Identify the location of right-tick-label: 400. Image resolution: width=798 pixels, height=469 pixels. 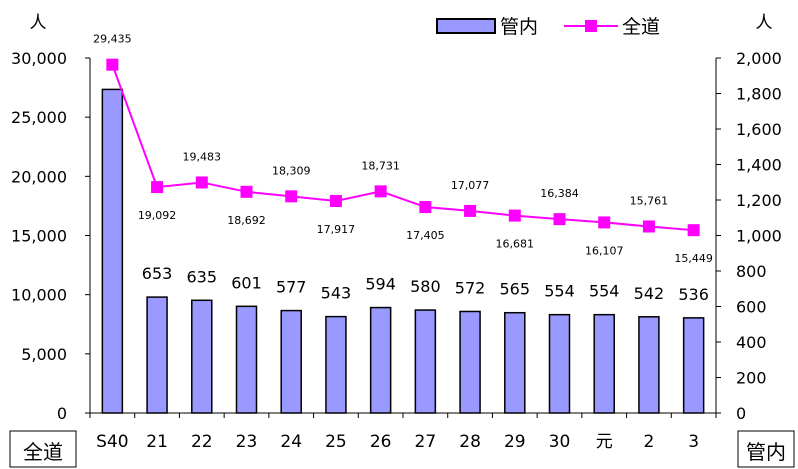
(751, 342).